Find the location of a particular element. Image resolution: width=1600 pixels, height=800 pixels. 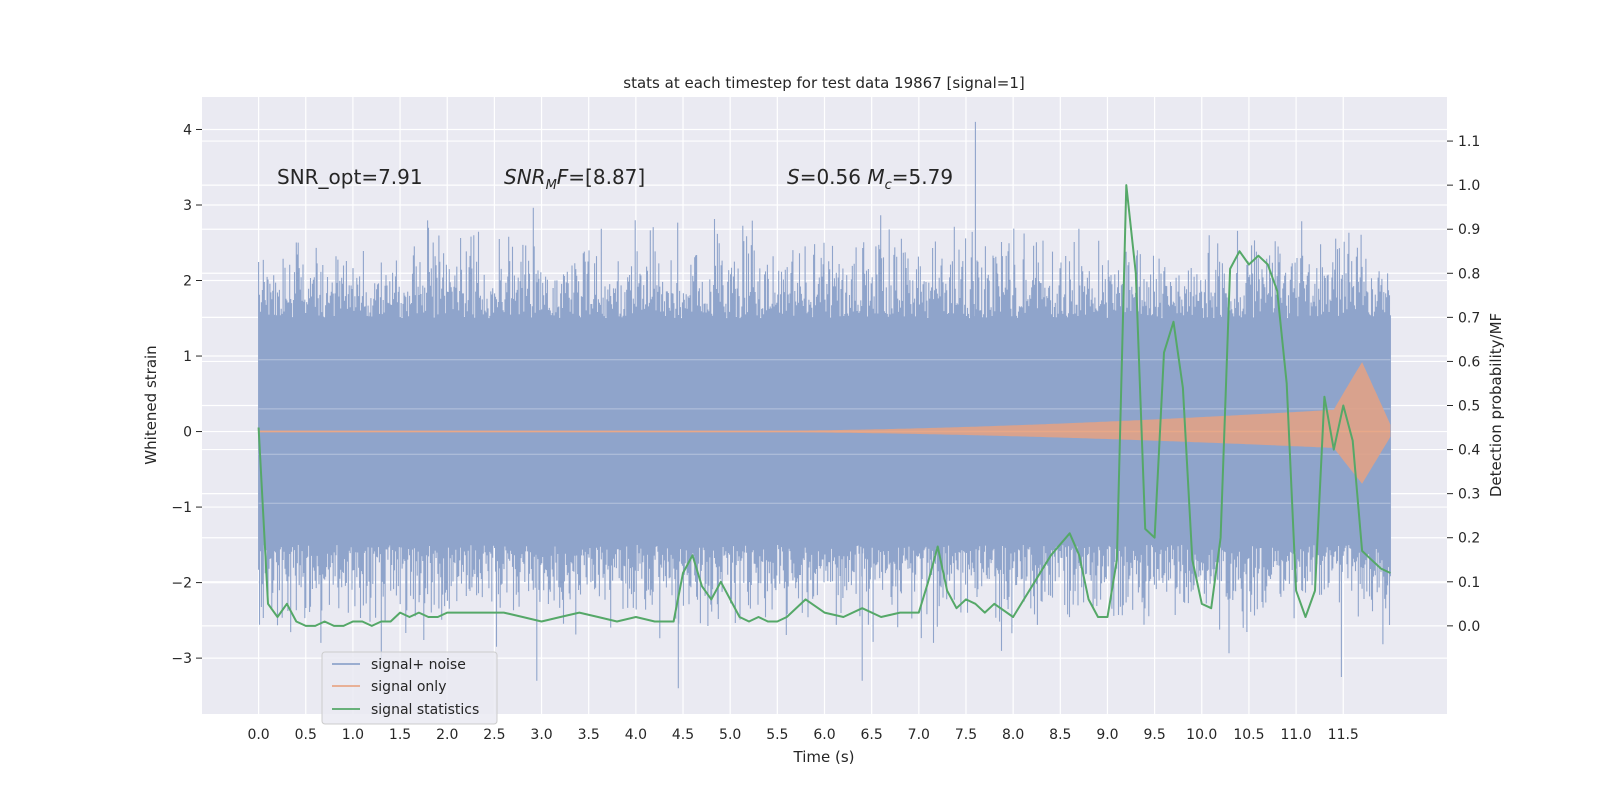

x-tick-label: 8.0 is located at coordinates (1013, 735).